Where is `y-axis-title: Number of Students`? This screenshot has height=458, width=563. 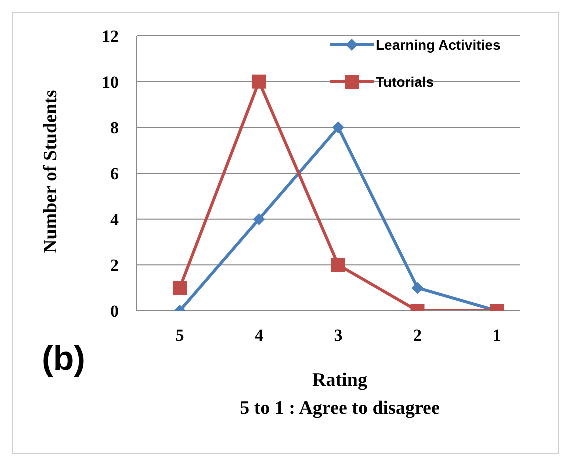
y-axis-title: Number of Students is located at coordinates (51, 172).